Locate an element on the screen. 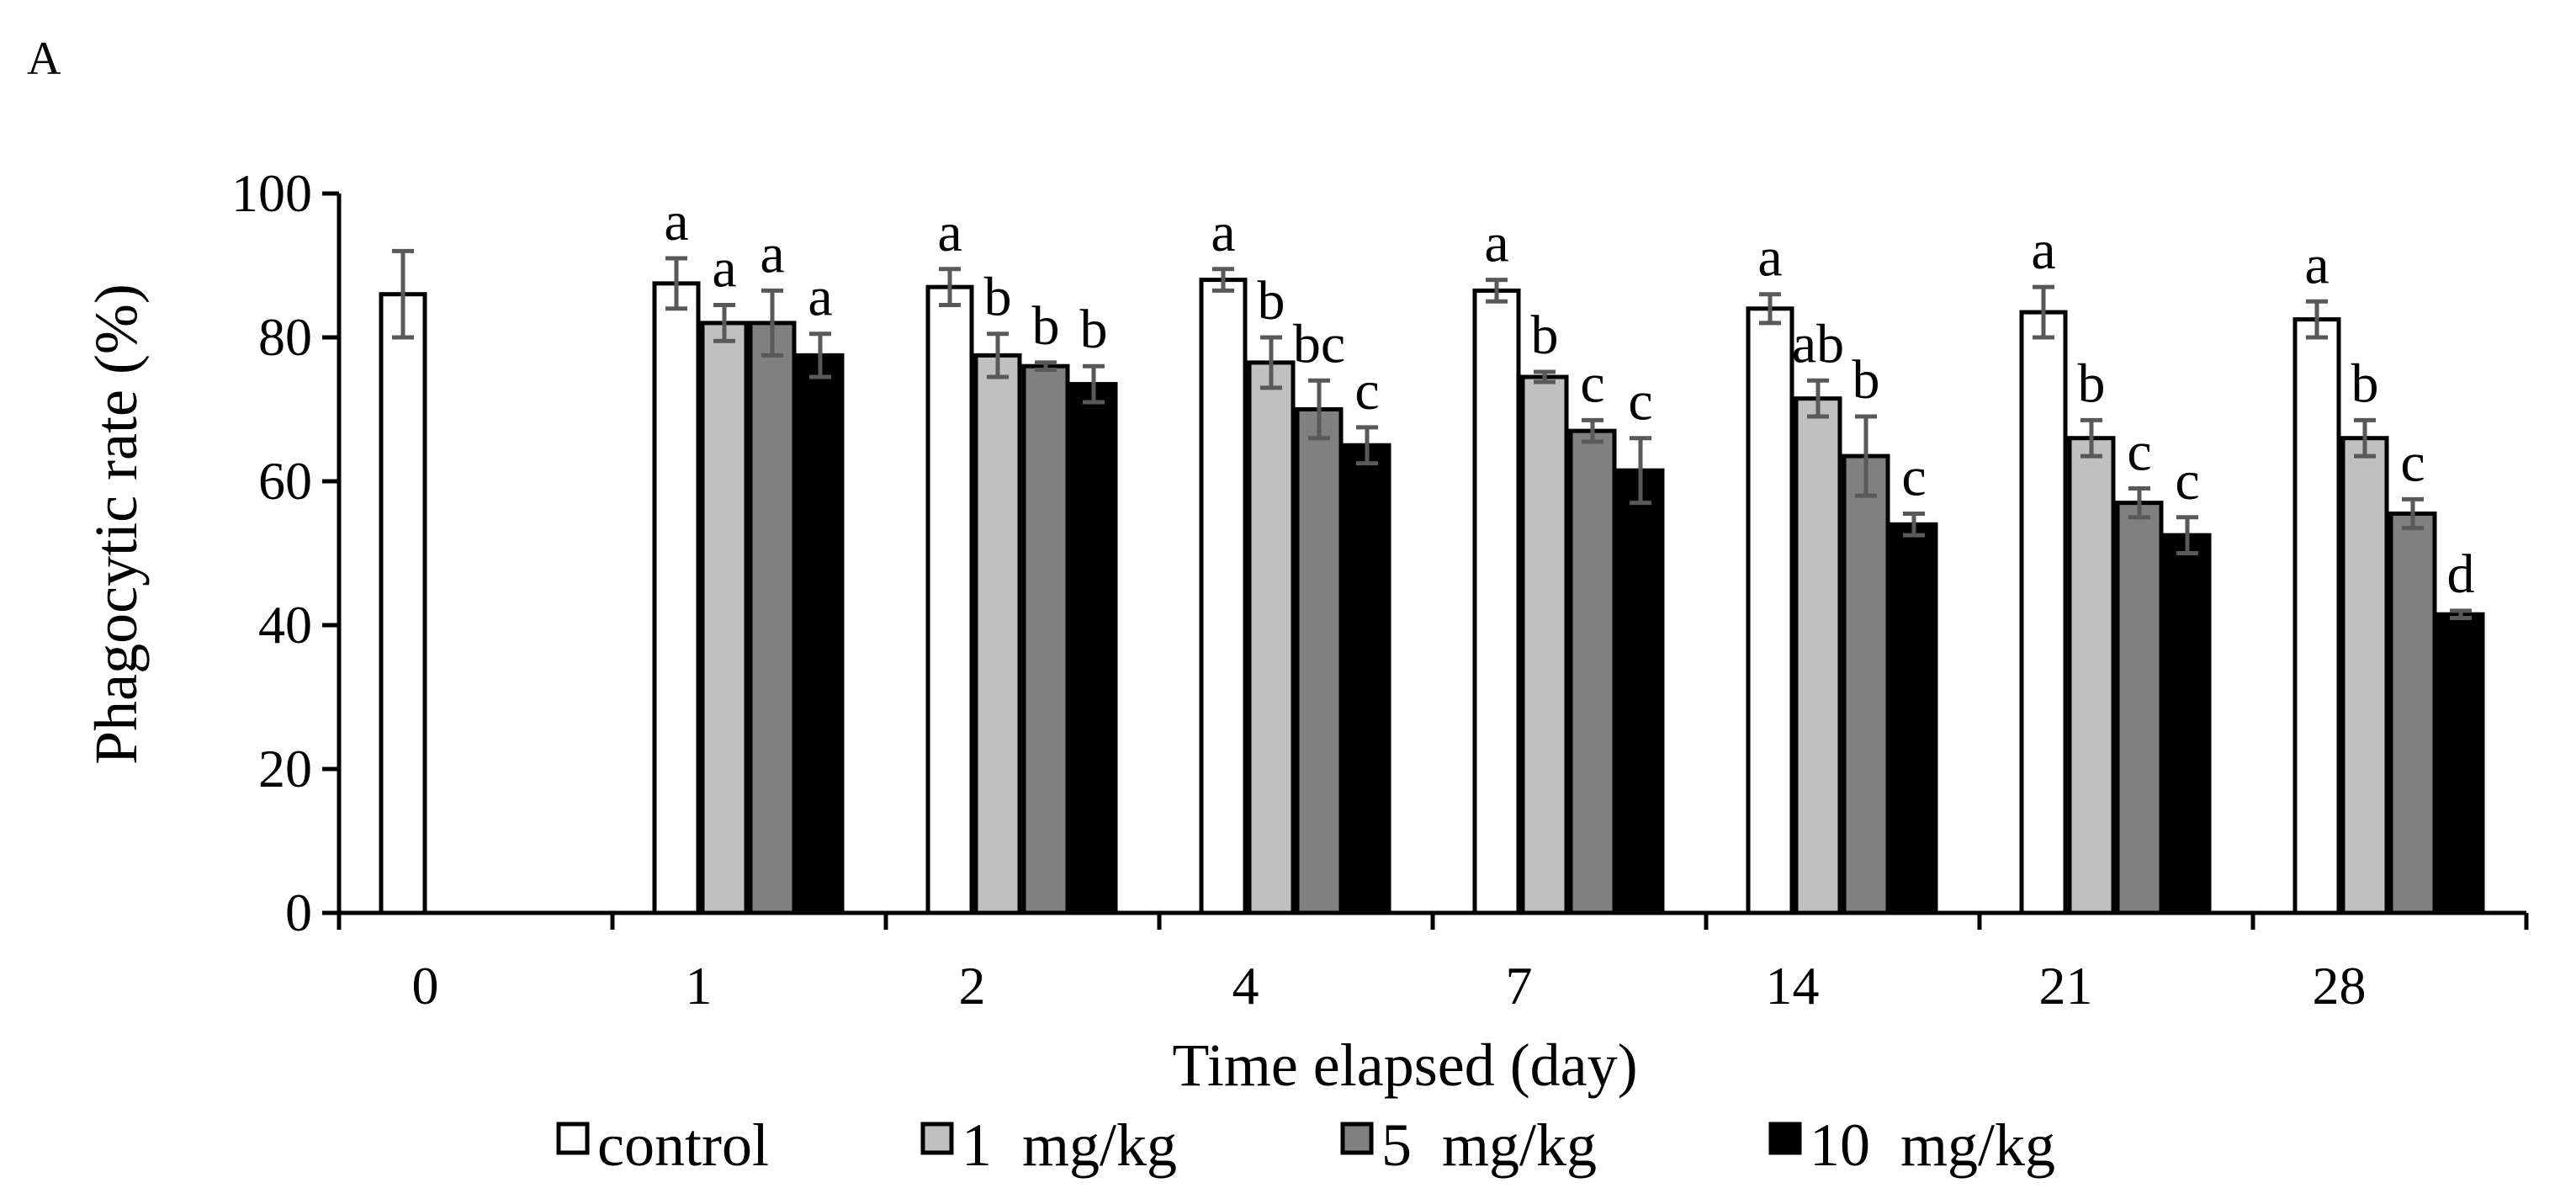 The image size is (2576, 1204). legend-item-1-mg-kg: 1 mg/kg is located at coordinates (1048, 1145).